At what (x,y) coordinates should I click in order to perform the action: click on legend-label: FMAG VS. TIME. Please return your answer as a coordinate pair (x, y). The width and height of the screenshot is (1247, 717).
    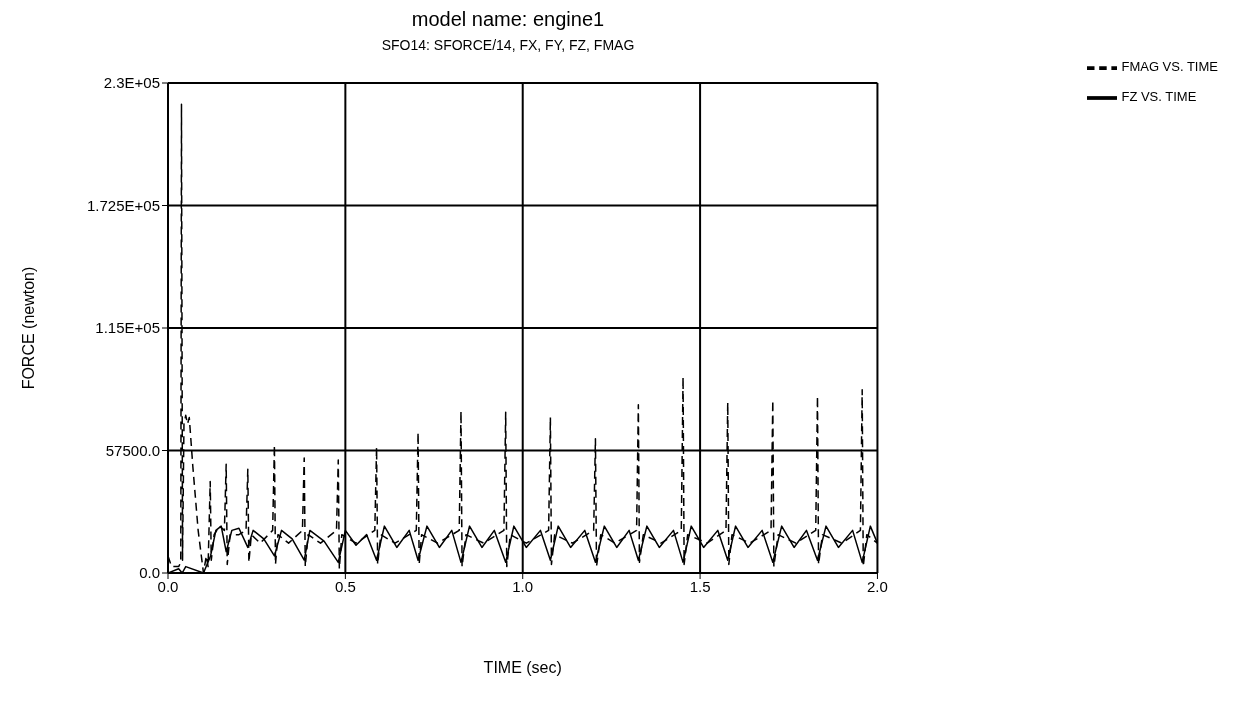
    Looking at the image, I should click on (1169, 67).